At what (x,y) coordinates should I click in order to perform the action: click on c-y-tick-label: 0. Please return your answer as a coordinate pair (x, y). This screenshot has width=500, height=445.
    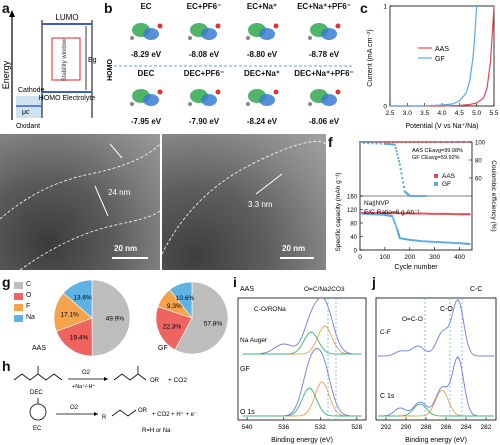
    Looking at the image, I should click on (385, 107).